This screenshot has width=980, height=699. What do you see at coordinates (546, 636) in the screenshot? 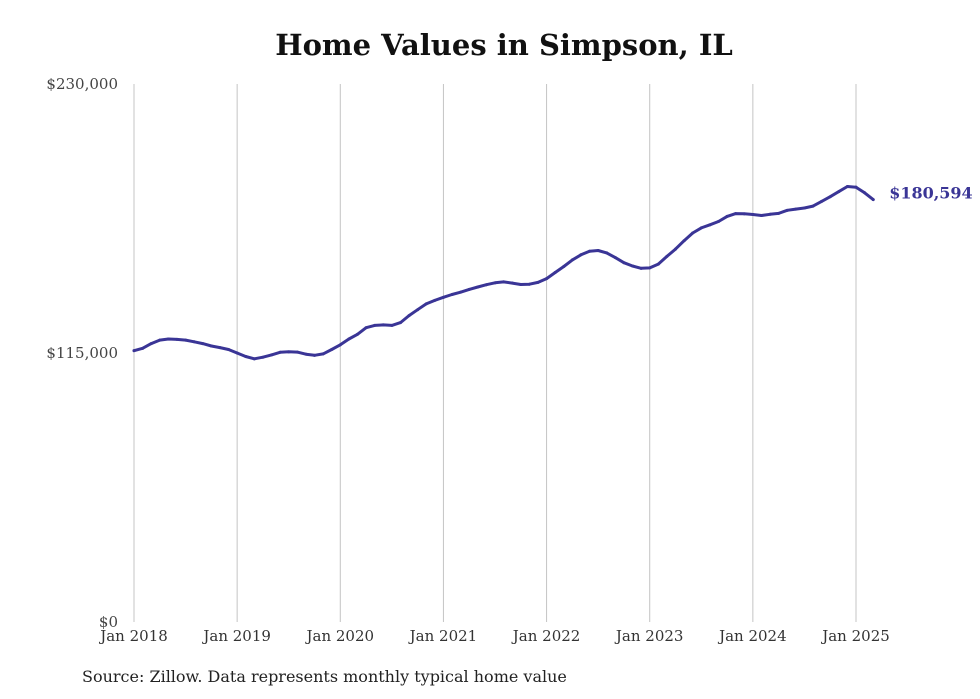
I see `x-tick-label: Jan 2022` at bounding box center [546, 636].